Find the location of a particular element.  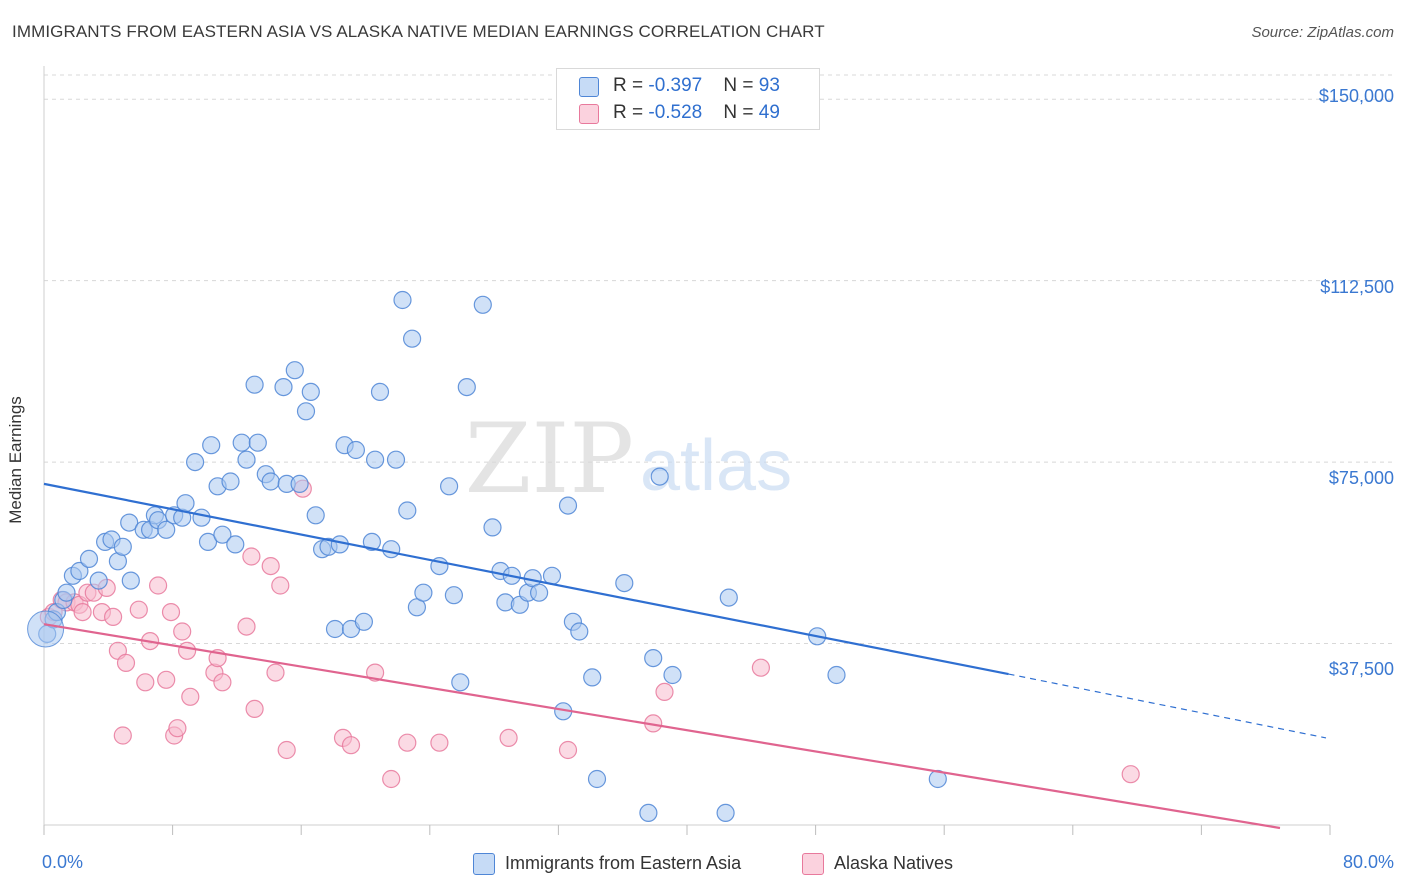

y-tick-label: $150,000 is located at coordinates (1356, 96).